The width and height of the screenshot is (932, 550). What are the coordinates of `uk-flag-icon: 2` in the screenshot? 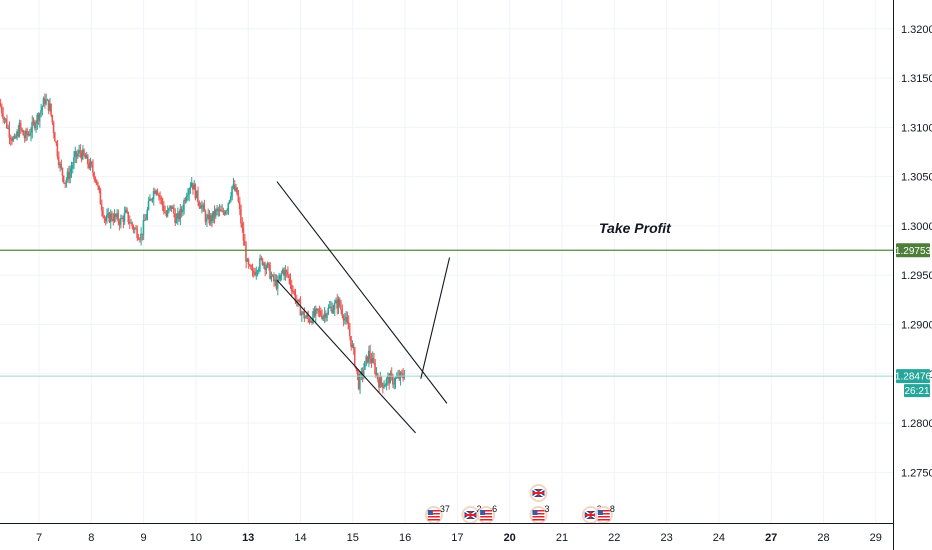 It's located at (471, 514).